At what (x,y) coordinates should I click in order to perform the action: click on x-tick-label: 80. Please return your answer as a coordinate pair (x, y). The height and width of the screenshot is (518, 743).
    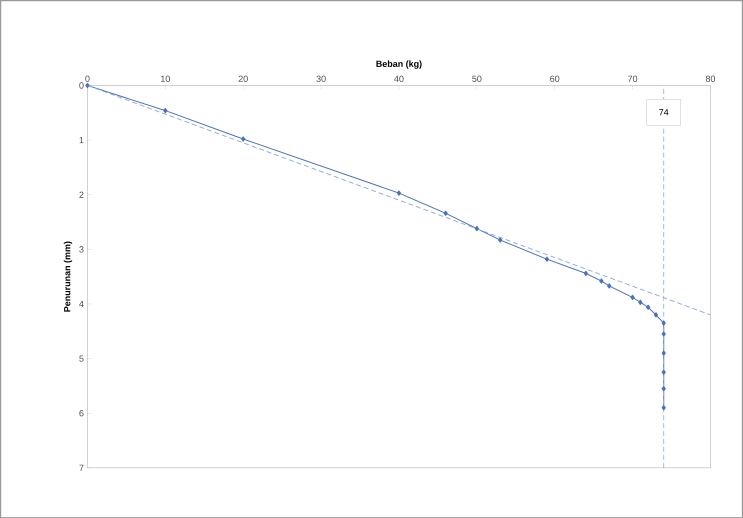
    Looking at the image, I should click on (711, 78).